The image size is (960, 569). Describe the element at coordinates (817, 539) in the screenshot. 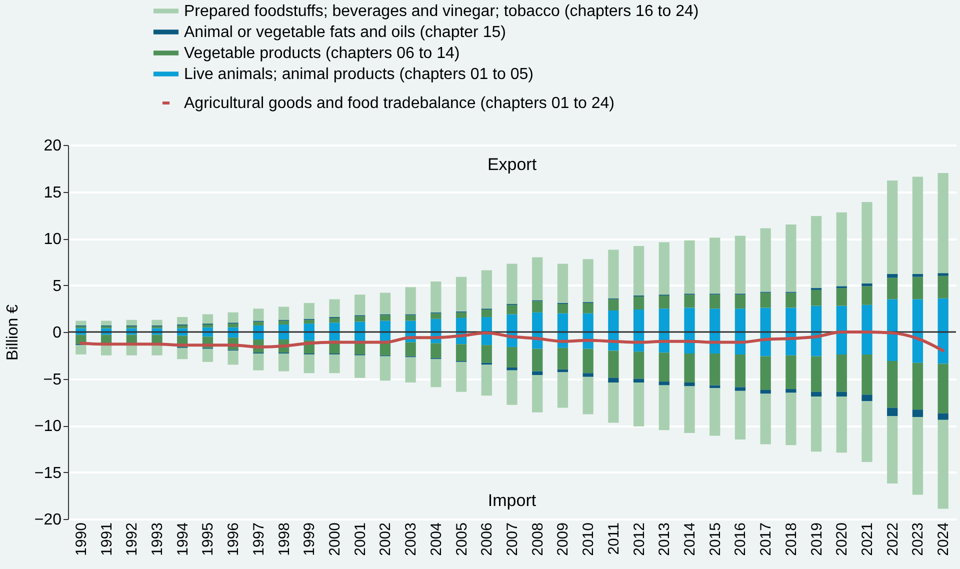

I see `x-tick-label: 2019` at that location.